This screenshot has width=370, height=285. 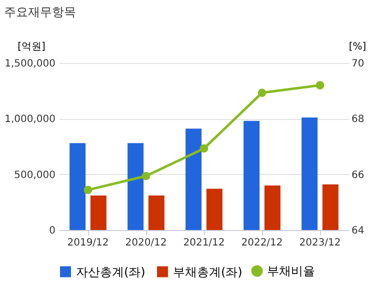 What do you see at coordinates (204, 243) in the screenshot?
I see `x-tick-label: 2021/12` at bounding box center [204, 243].